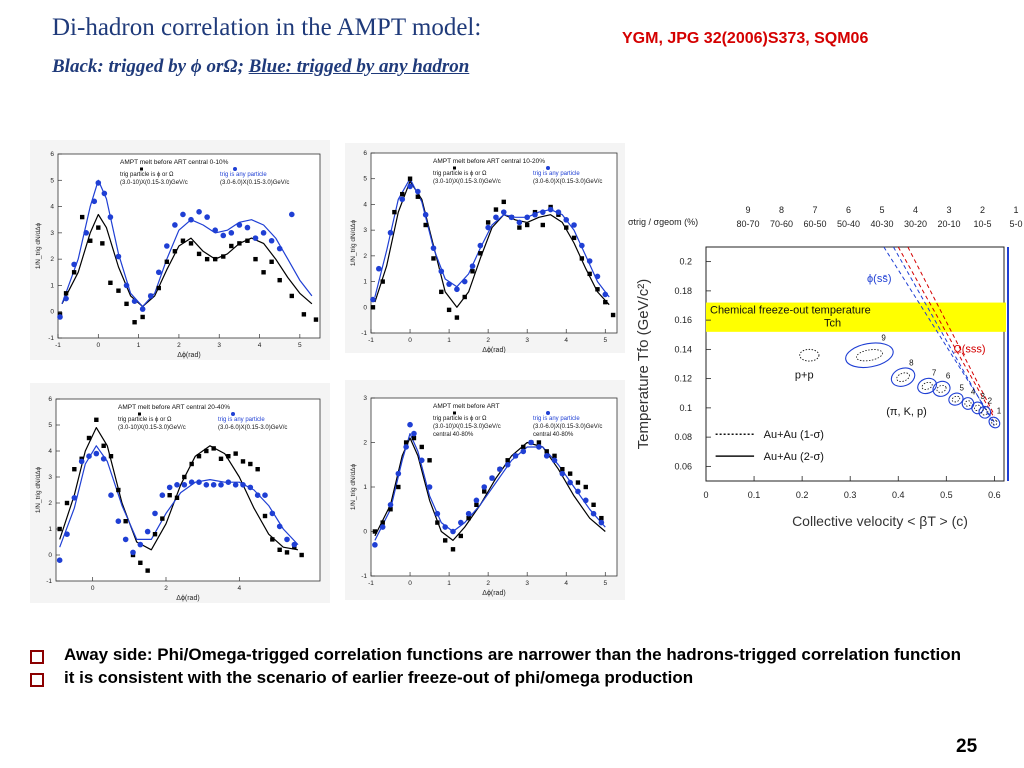  I want to click on y-tick-label: 0.2, so click(685, 262).